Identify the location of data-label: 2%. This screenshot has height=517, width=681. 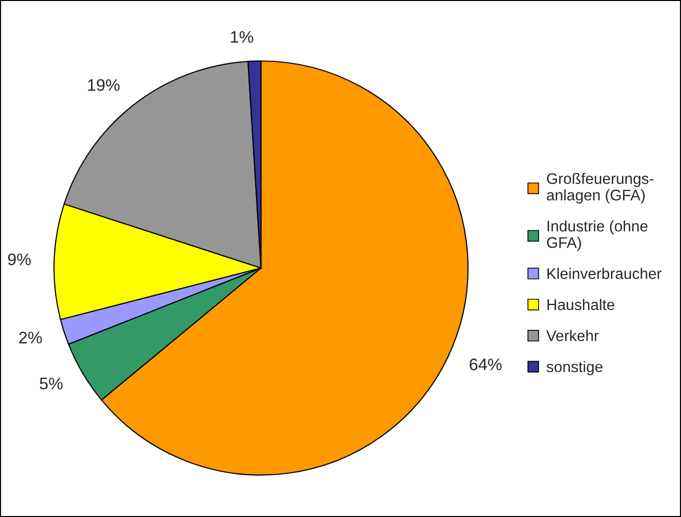
(30, 338).